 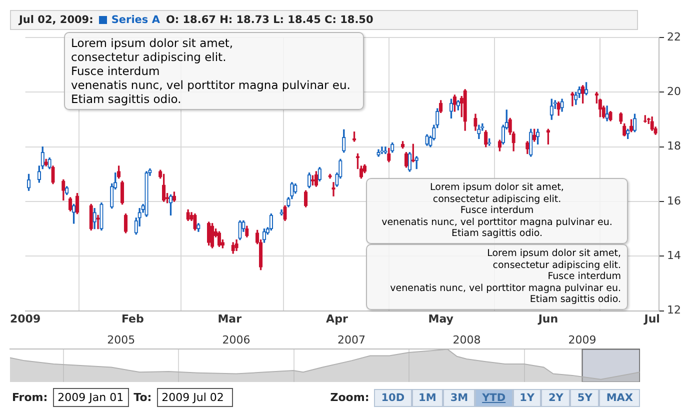 I want to click on text: From:, so click(x=30, y=397).